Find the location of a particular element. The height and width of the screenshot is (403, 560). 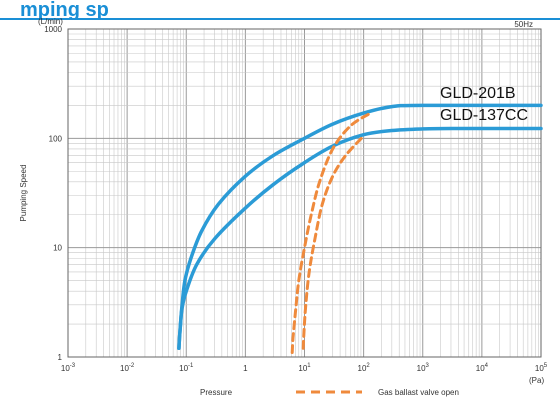

y-tick-label: 100 is located at coordinates (56, 138).